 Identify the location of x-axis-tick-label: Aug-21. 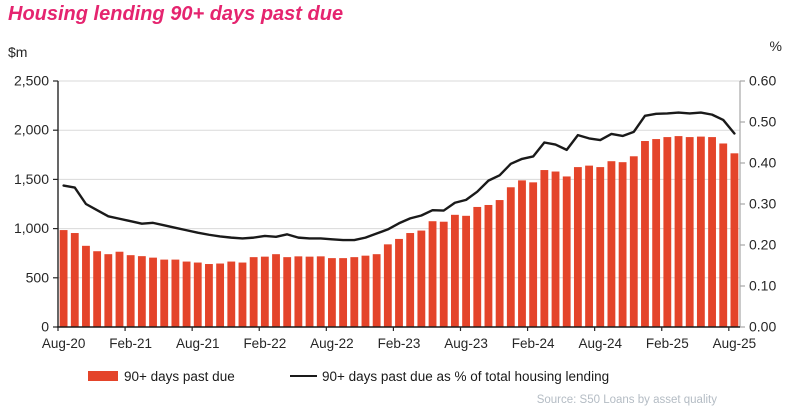
(198, 343).